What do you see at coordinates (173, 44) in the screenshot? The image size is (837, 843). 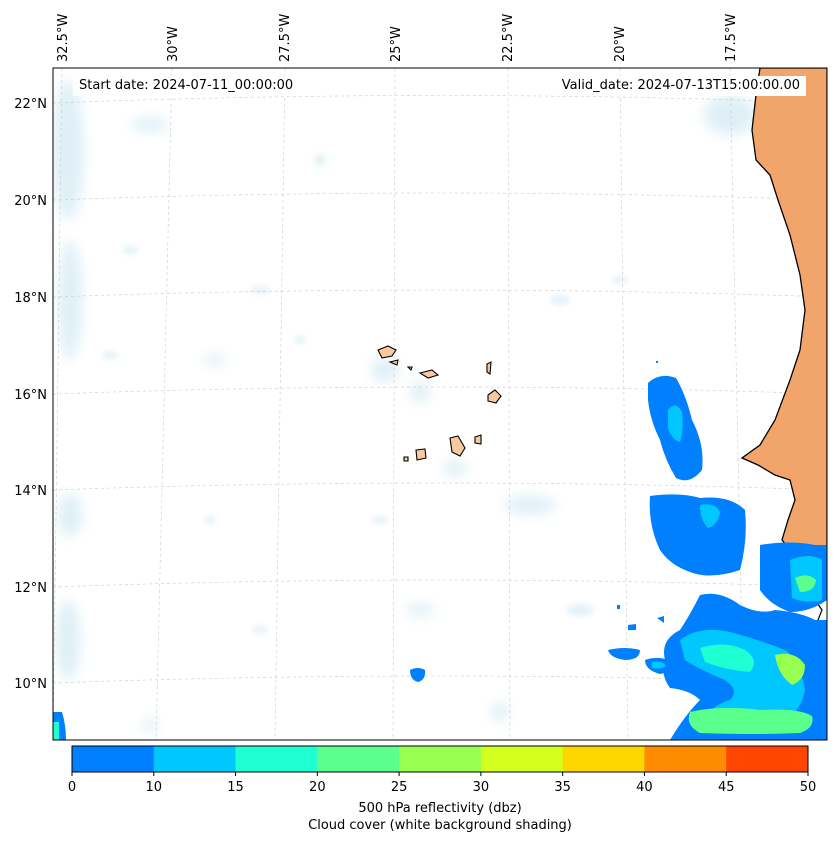 I see `lon-label: 30°W` at bounding box center [173, 44].